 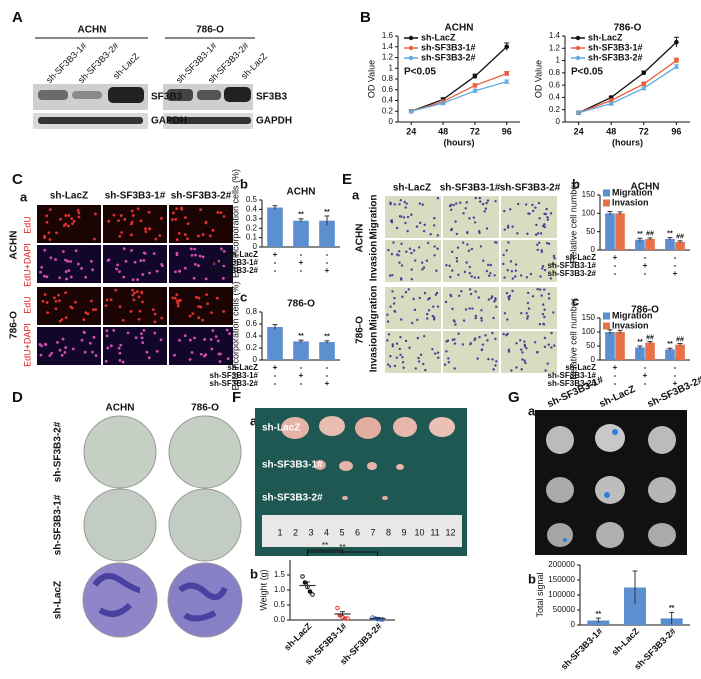 I want to click on sub-letter: a, so click(x=254, y=420).